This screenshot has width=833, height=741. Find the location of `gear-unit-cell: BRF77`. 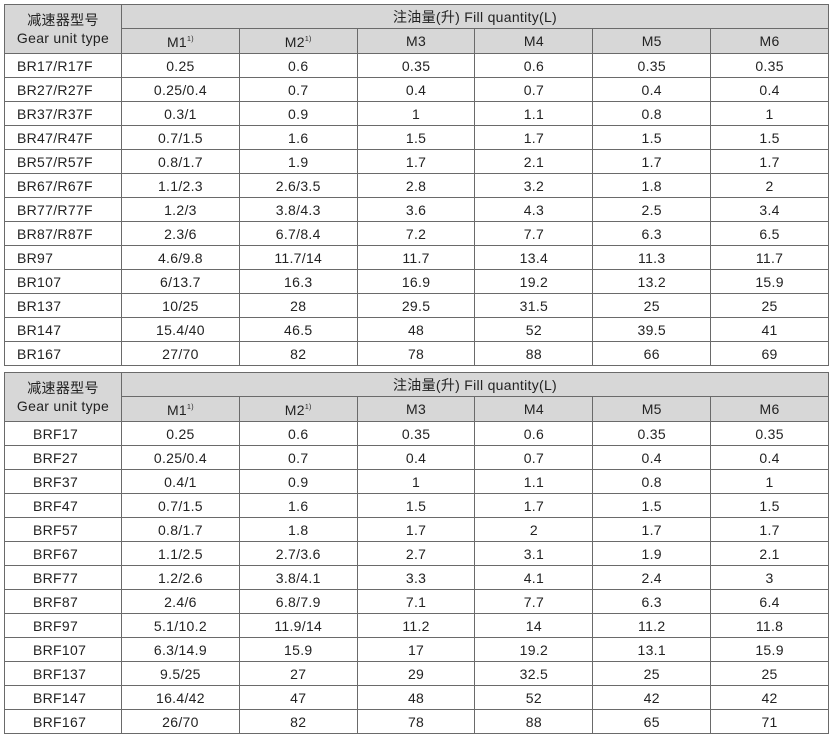

gear-unit-cell: BRF77 is located at coordinates (63, 577).